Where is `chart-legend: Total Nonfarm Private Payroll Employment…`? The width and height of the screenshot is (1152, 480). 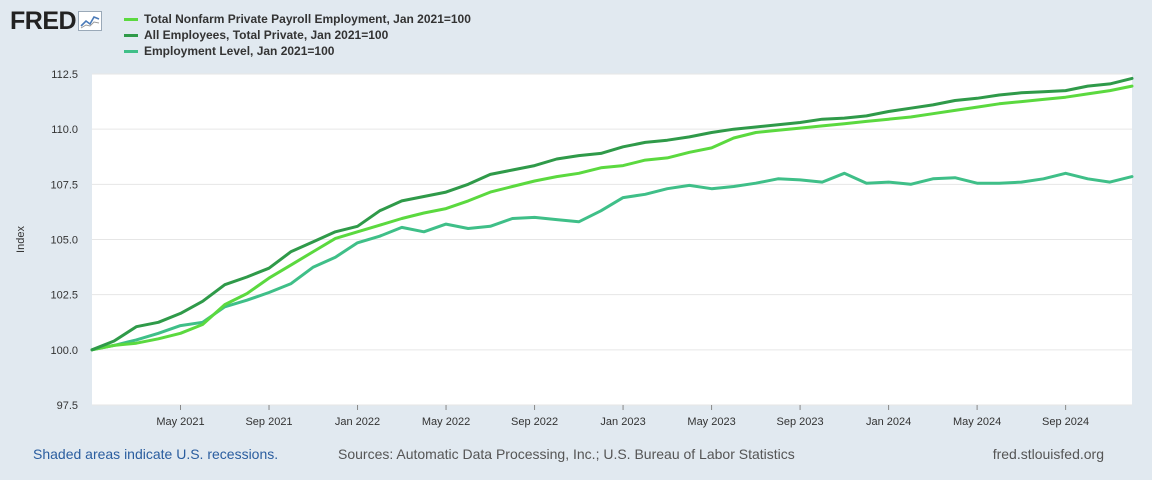 chart-legend: Total Nonfarm Private Payroll Employment… is located at coordinates (297, 35).